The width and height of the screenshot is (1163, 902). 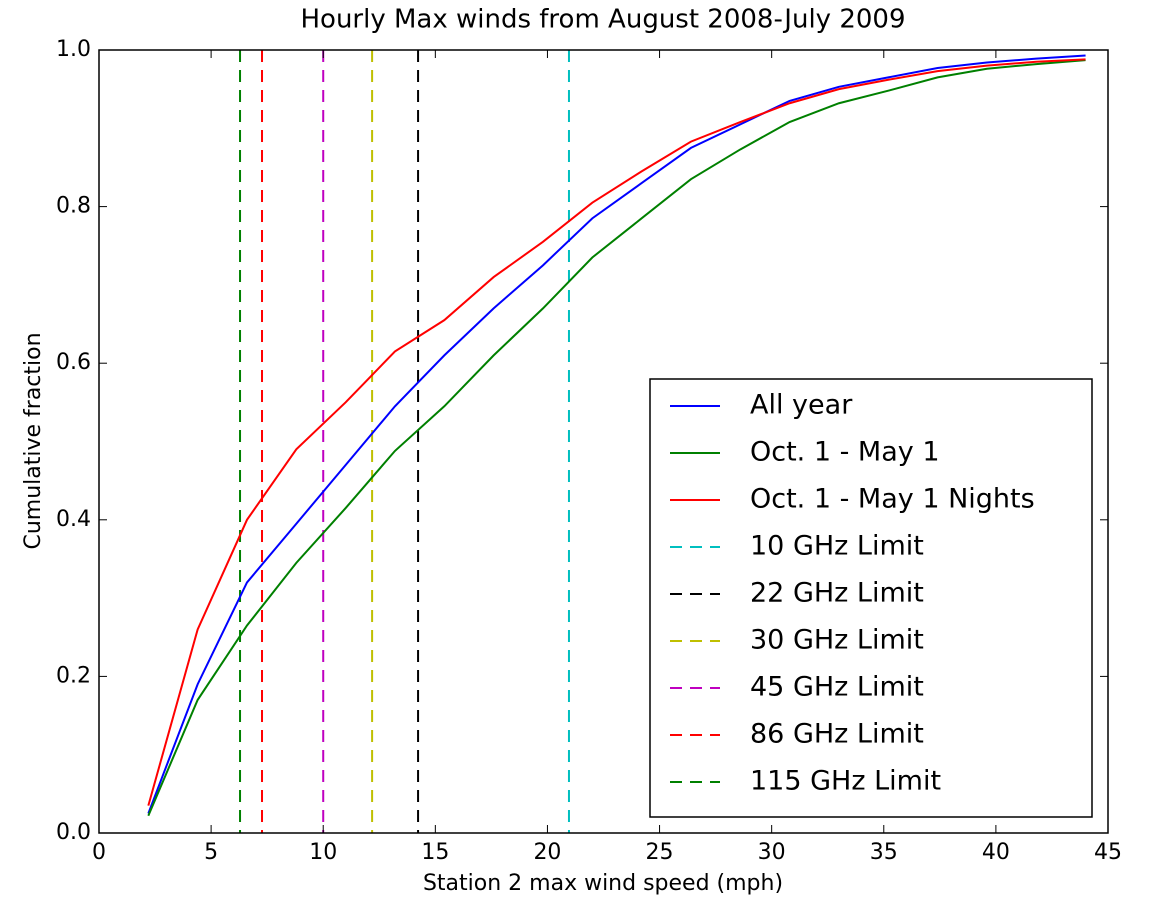 I want to click on y-tick-label: 0.8, so click(x=73, y=206).